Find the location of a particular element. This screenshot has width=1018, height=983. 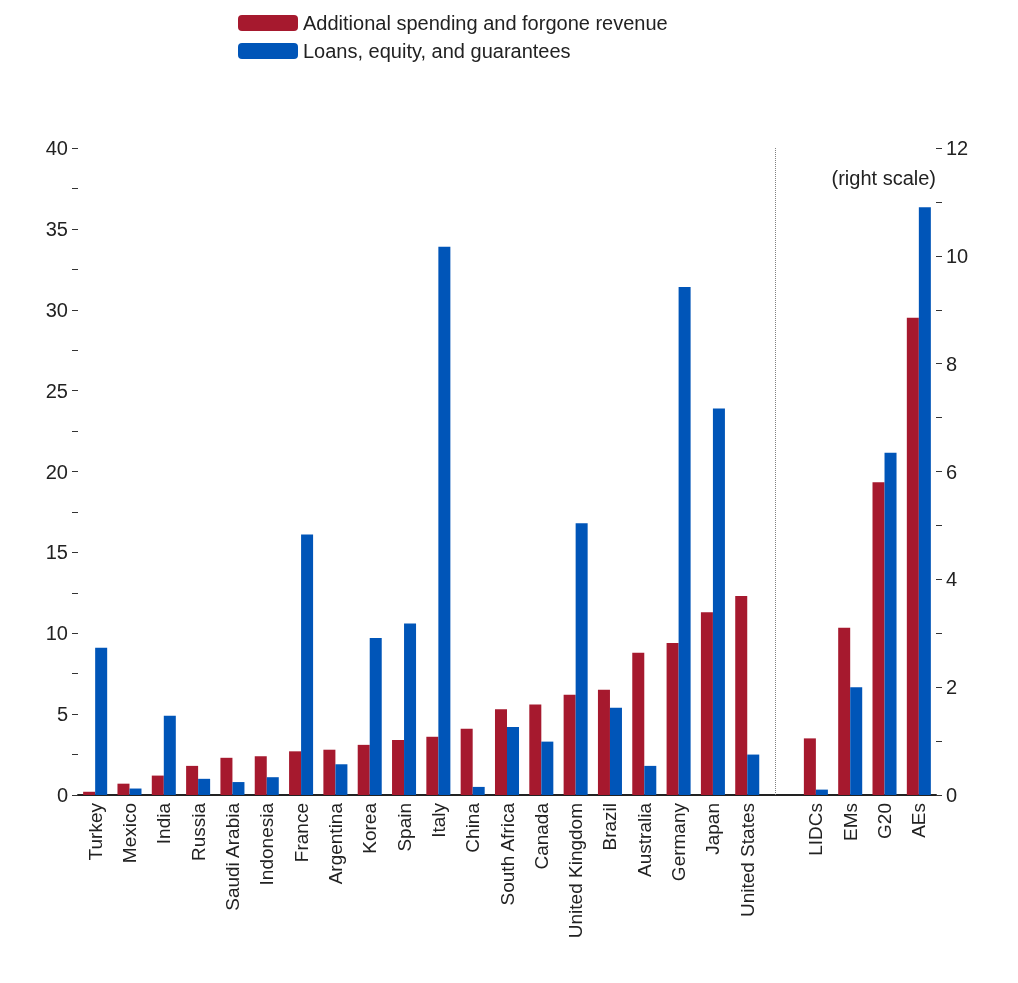

x-tick-label: LIDCs is located at coordinates (816, 829).